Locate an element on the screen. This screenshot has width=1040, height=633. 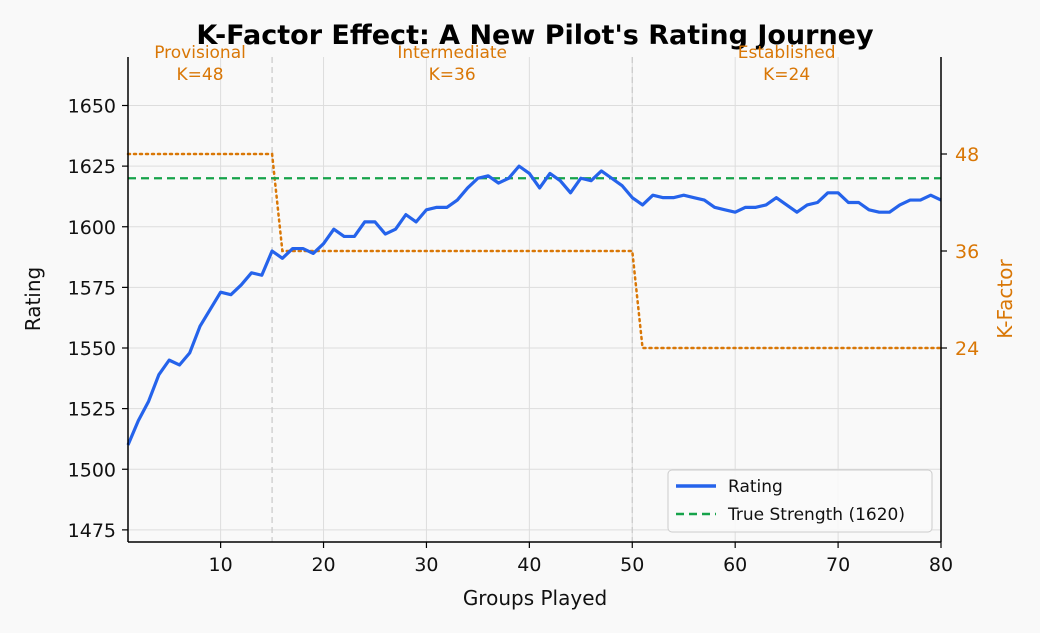
y-tick-label: 1475 is located at coordinates (92, 531).